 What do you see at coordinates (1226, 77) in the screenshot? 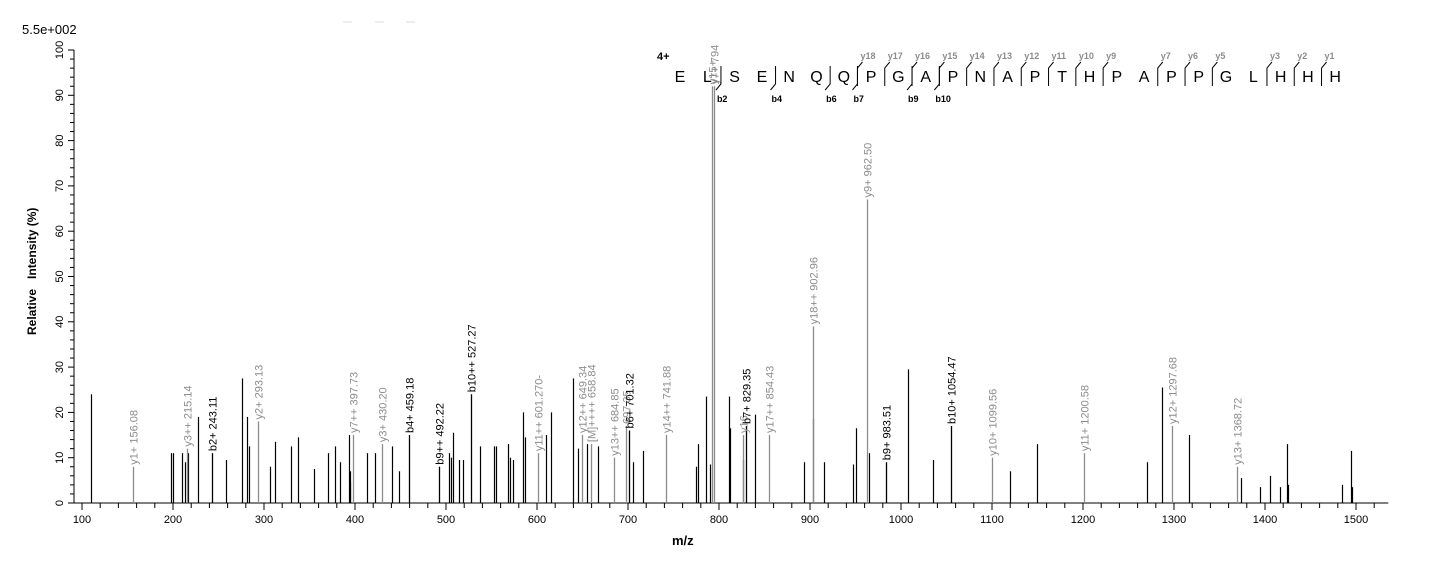
I see `residue: G` at bounding box center [1226, 77].